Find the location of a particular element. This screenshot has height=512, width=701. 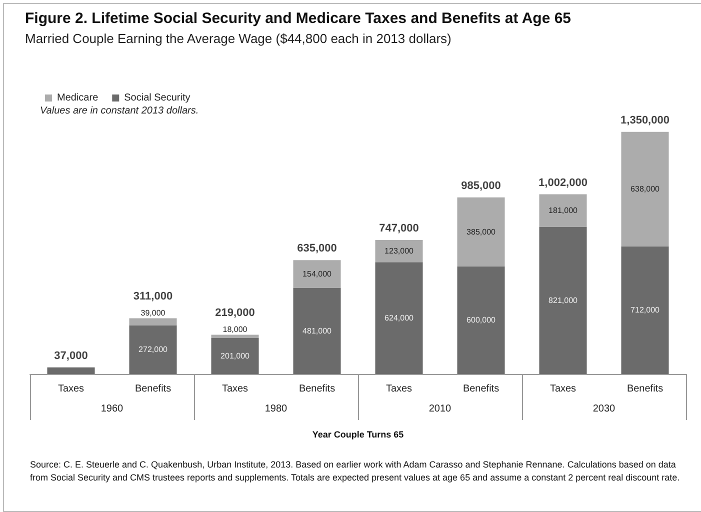

total-label: 37,000 is located at coordinates (71, 356).